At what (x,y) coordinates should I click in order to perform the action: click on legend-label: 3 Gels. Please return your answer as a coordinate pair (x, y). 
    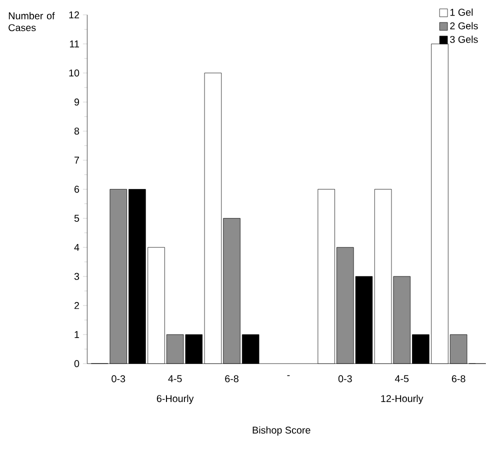
    Looking at the image, I should click on (464, 40).